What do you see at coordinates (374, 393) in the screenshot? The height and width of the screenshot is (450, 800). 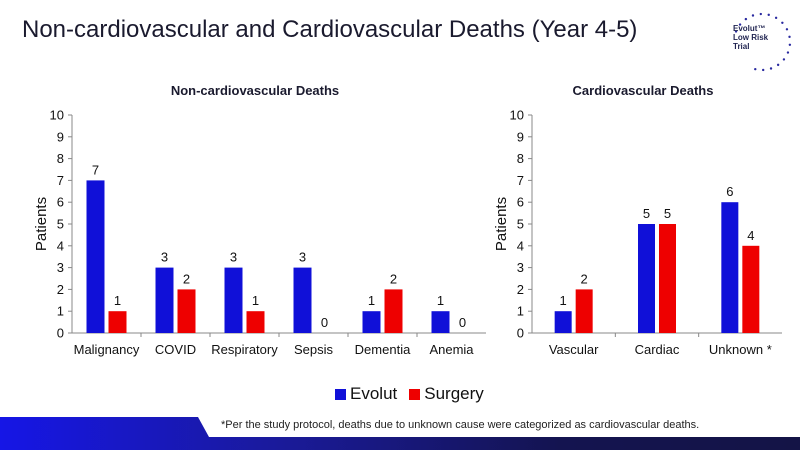 I see `legend-label: Evolut` at bounding box center [374, 393].